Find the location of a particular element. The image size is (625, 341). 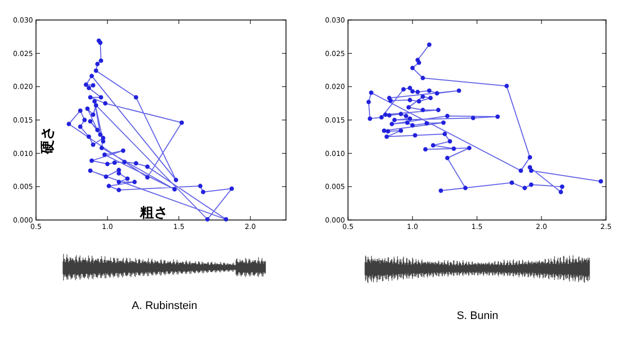

text: S. Bunin is located at coordinates (477, 316).